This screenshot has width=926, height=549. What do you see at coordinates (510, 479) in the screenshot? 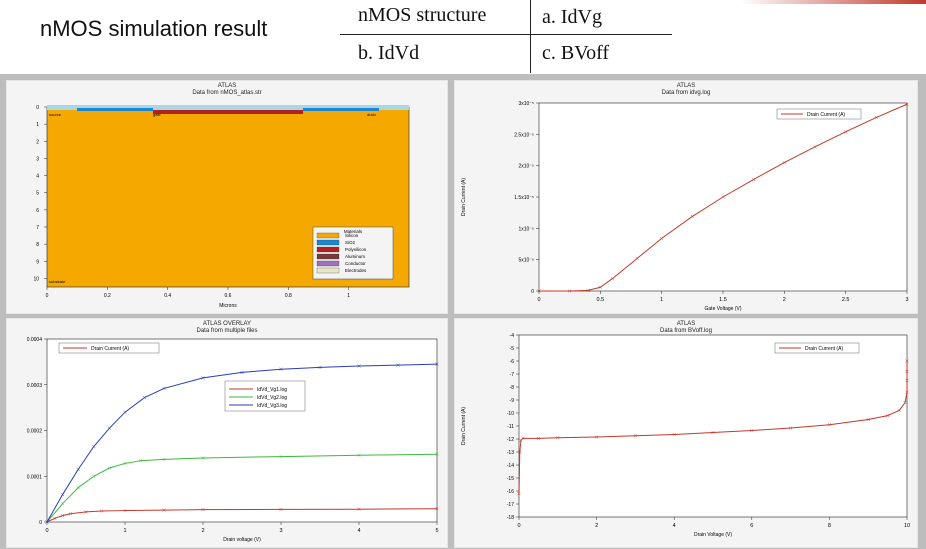
I see `y-tick-label: -15` at bounding box center [510, 479].